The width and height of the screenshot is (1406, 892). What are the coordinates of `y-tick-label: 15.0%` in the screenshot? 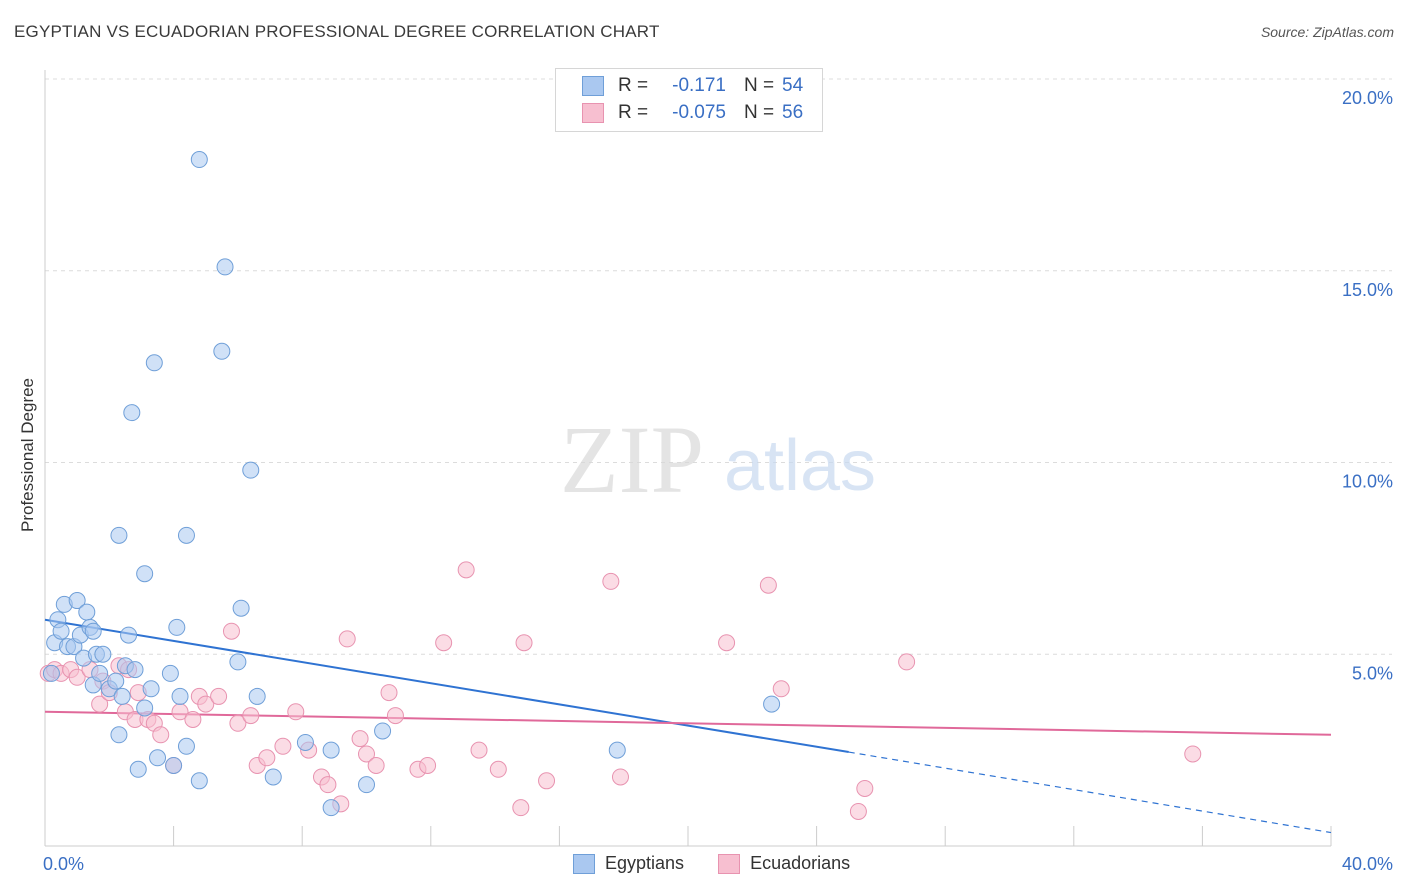 It's located at (1367, 290).